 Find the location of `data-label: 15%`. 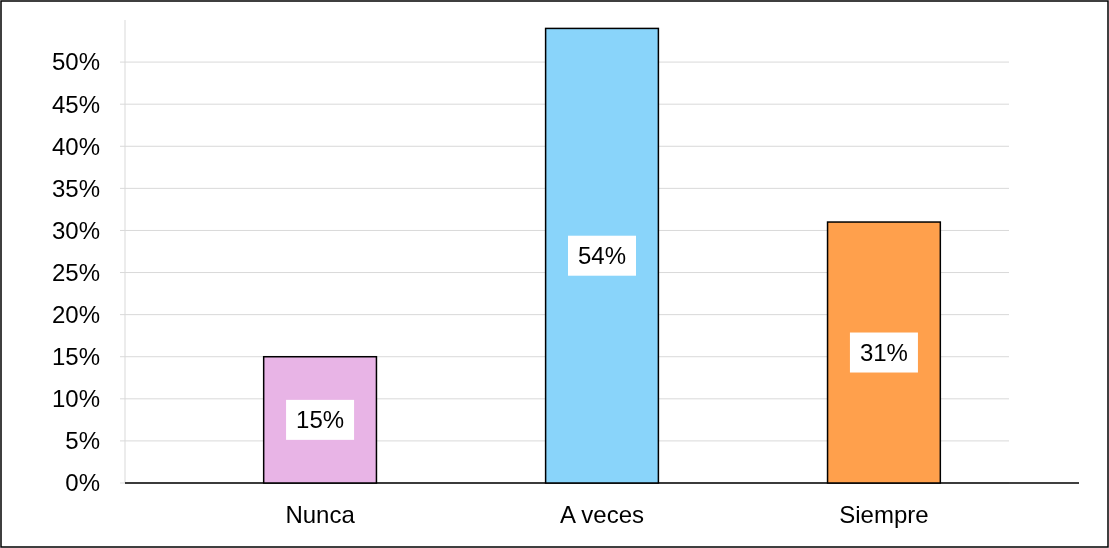

data-label: 15% is located at coordinates (320, 420).